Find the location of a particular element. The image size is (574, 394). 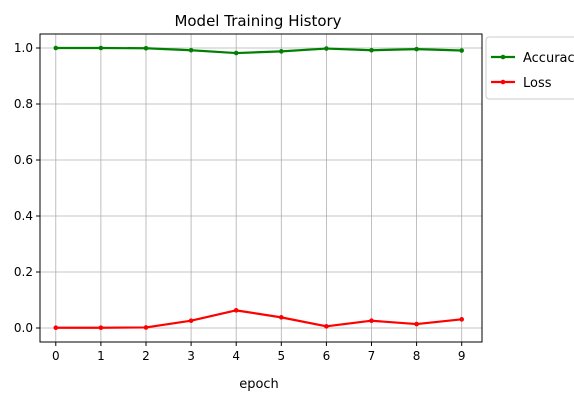

x-tick-label: 7 is located at coordinates (372, 356).